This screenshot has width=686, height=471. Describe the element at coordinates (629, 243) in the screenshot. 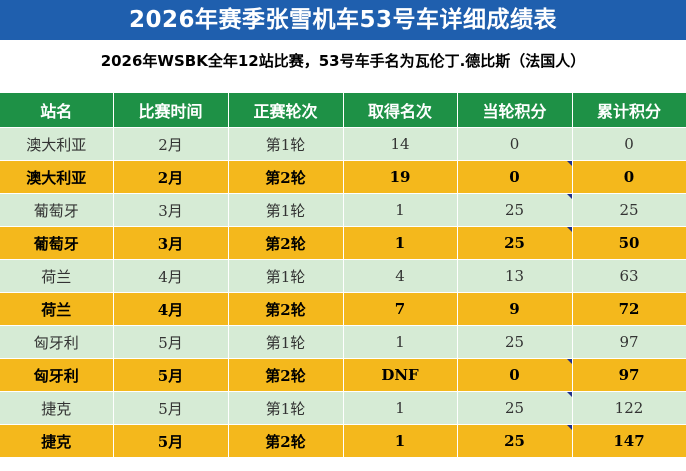

I see `cell-total: 50` at that location.